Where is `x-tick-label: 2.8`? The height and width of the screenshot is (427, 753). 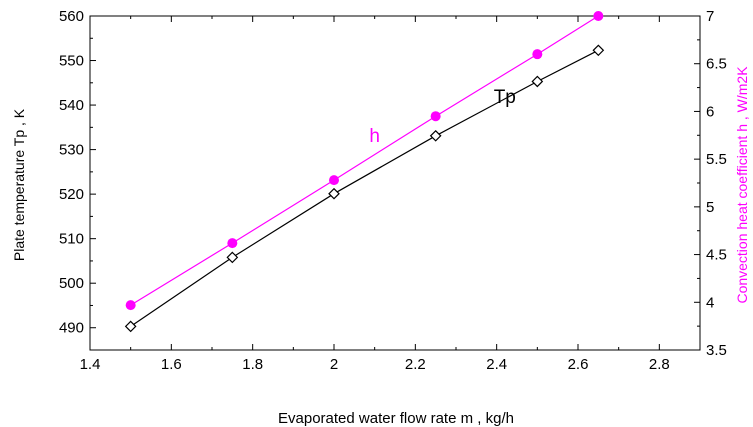
x-tick-label: 2.8 is located at coordinates (659, 364).